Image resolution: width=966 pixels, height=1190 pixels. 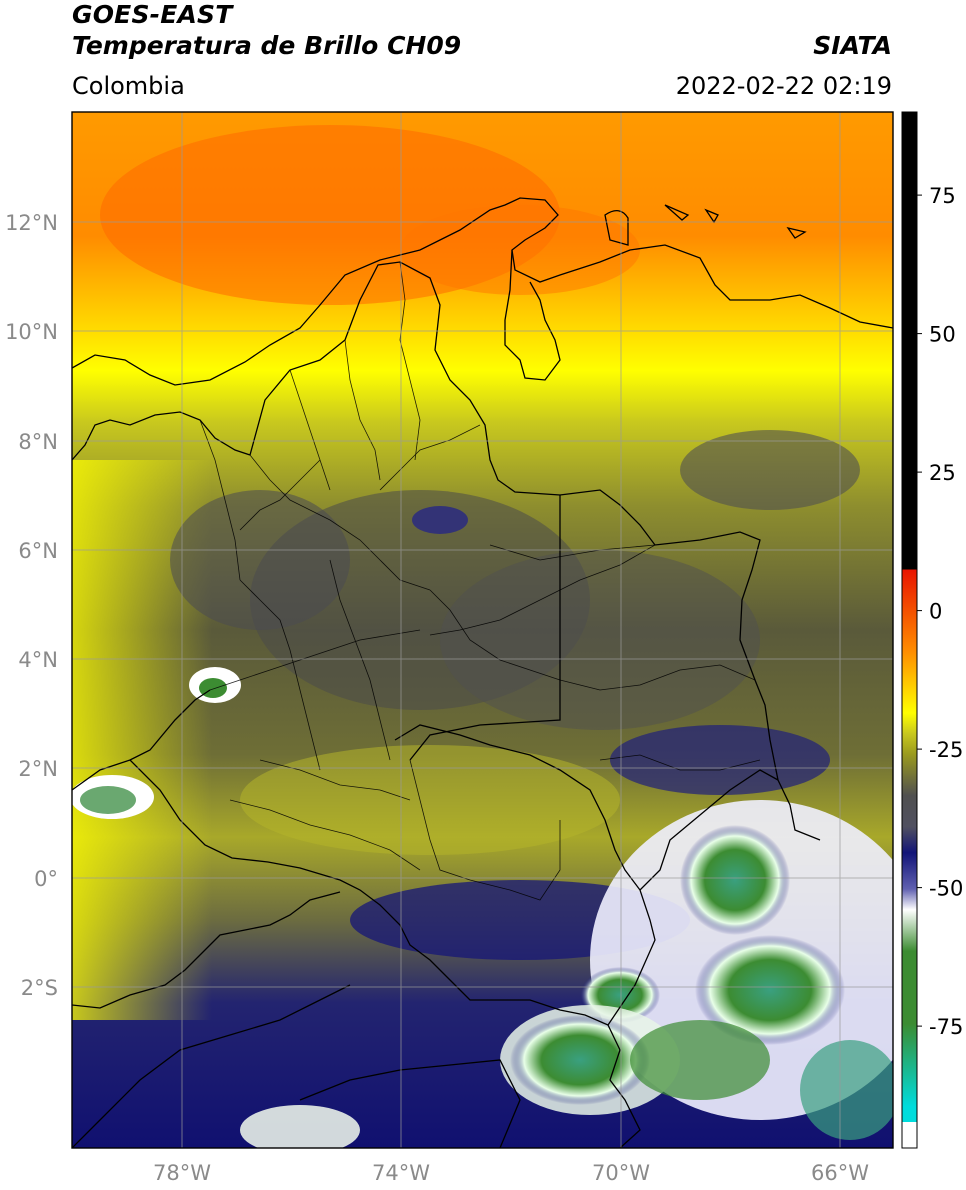 I want to click on latitude-label: 2°S, so click(x=39, y=988).